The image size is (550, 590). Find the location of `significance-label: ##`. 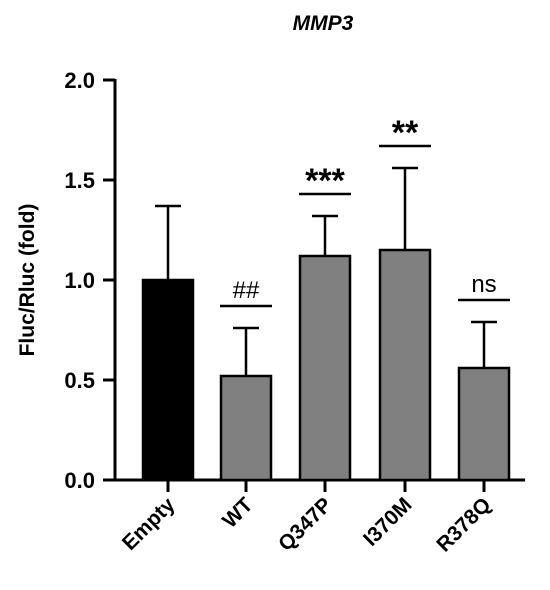

significance-label: ## is located at coordinates (246, 290).